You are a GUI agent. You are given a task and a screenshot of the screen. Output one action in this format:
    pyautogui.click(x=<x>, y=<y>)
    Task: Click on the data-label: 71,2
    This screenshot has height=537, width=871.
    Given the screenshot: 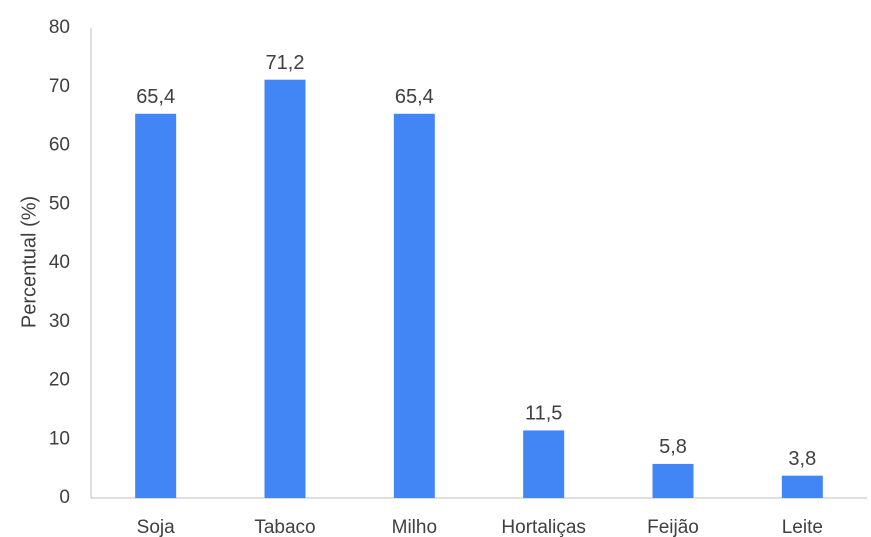 What is the action you would take?
    pyautogui.click(x=285, y=63)
    